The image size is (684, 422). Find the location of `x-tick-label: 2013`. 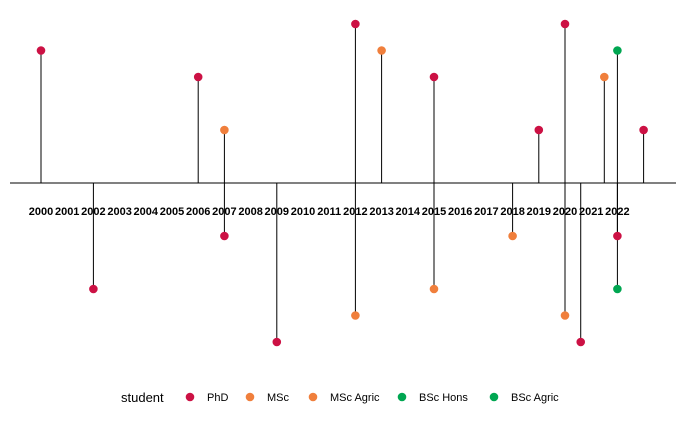

x-tick-label: 2013 is located at coordinates (381, 212).